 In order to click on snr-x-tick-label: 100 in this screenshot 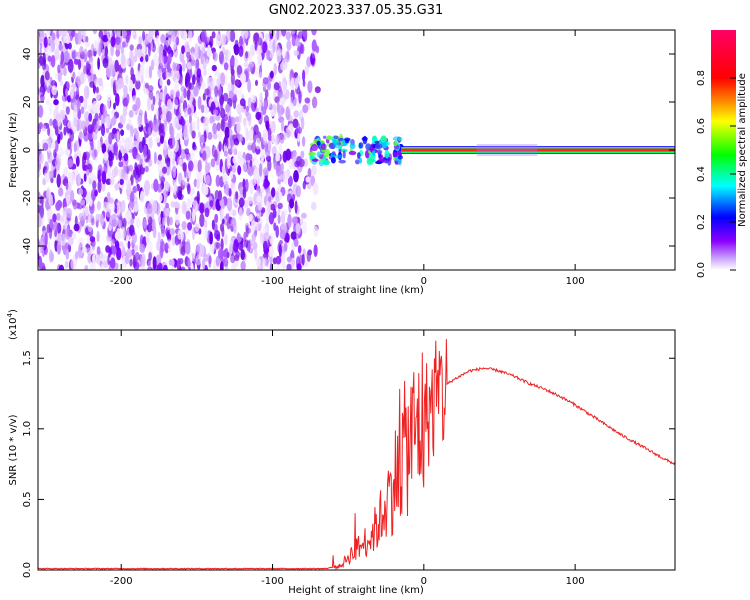, I will do `click(575, 581)`.